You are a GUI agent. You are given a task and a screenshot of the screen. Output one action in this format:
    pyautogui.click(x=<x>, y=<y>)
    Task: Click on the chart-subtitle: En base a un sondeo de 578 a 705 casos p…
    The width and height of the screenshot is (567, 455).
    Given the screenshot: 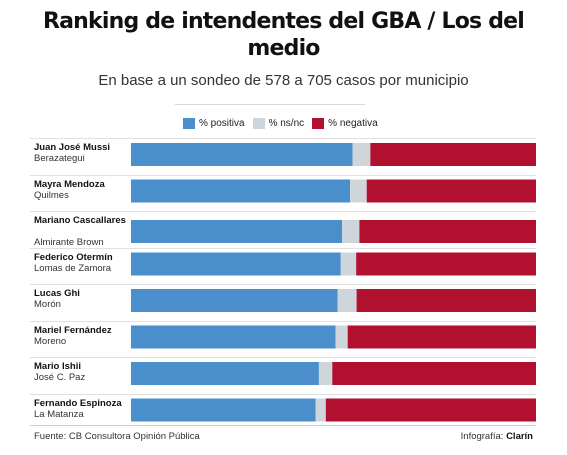 What is the action you would take?
    pyautogui.click(x=283, y=80)
    